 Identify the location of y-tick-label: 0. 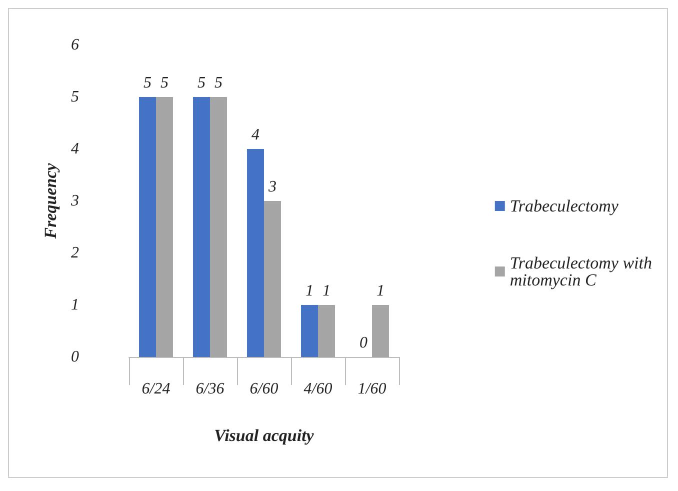
(75, 357).